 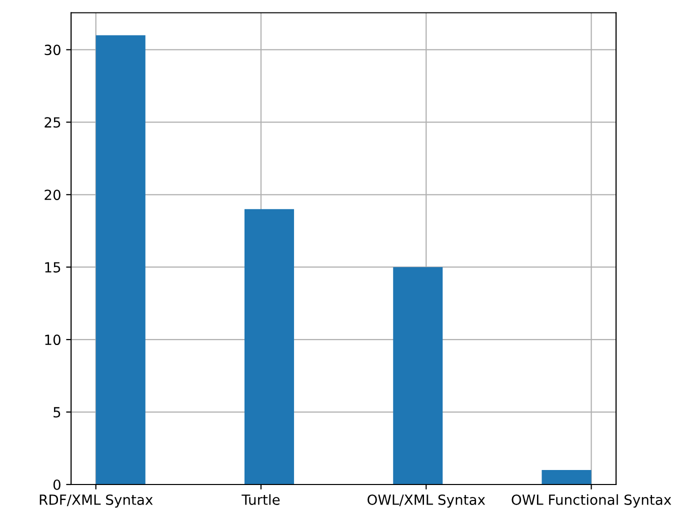 I want to click on y-tick-label: 5, so click(x=57, y=412).